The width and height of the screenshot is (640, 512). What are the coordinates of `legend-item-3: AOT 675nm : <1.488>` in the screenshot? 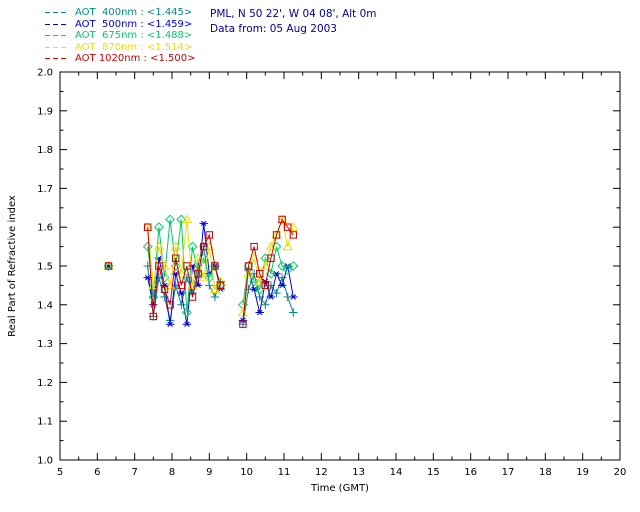 It's located at (119, 36).